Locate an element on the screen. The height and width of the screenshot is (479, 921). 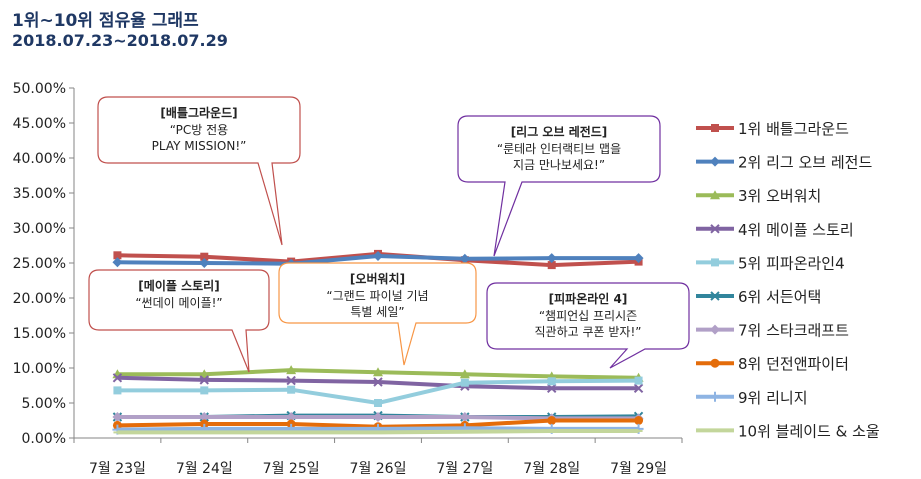
y-tick-label: 30.00% is located at coordinates (39, 229).